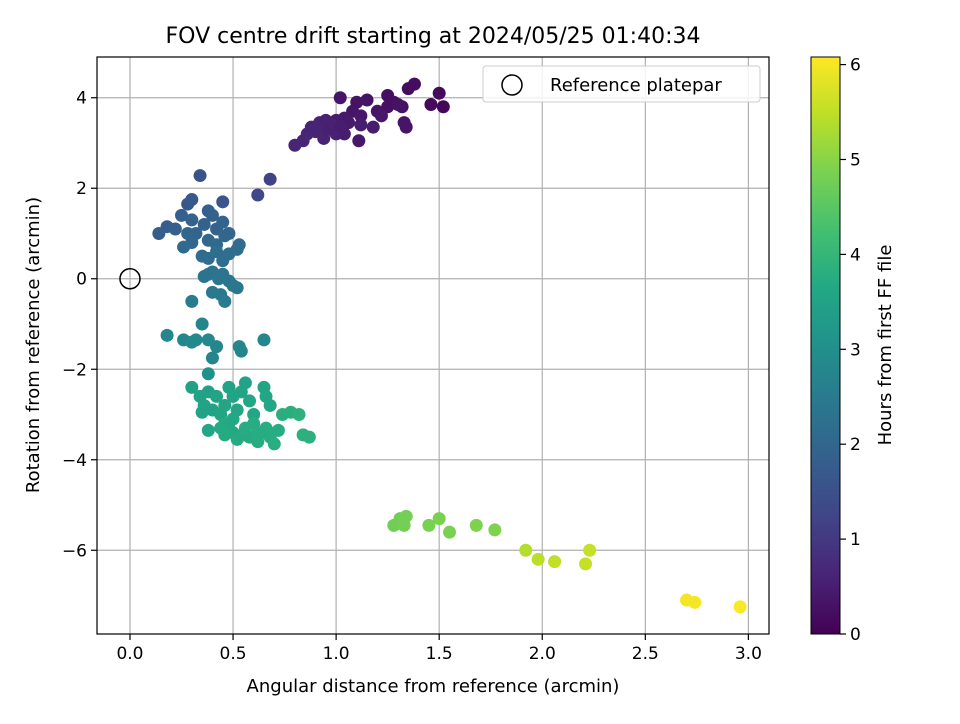 Image resolution: width=960 pixels, height=724 pixels. I want to click on y-tick-label: 4, so click(81, 99).